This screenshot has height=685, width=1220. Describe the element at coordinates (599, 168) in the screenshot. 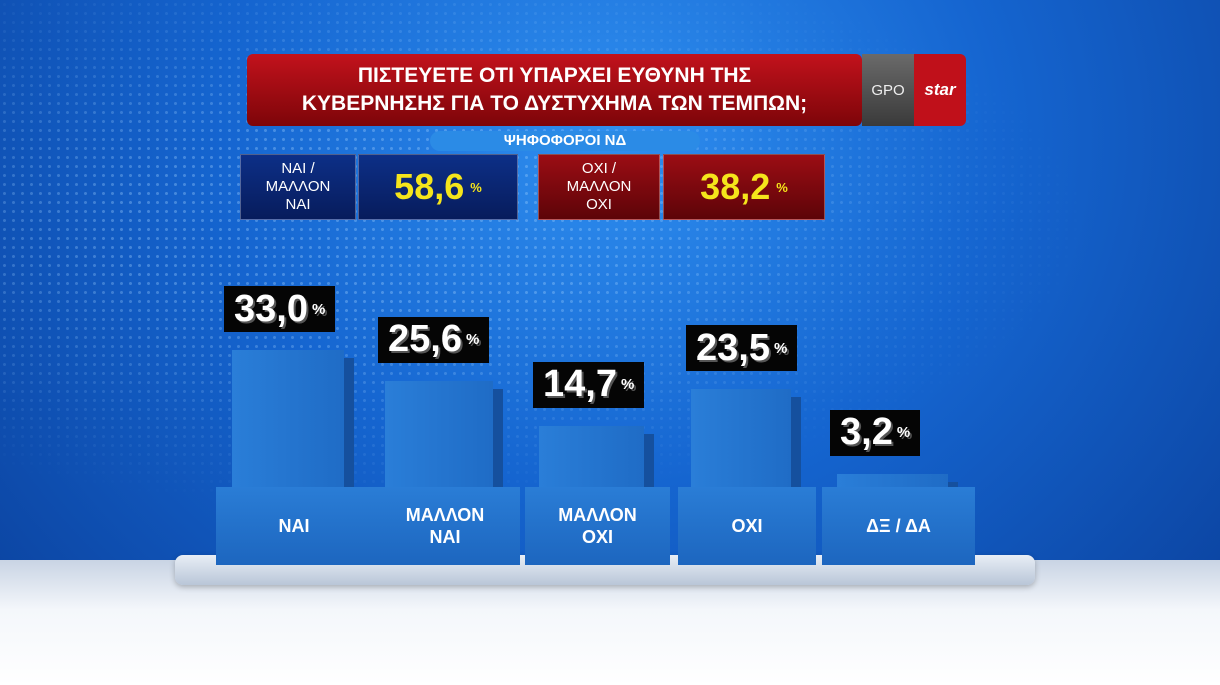

I see `label-line: ΟΧΙ /` at that location.